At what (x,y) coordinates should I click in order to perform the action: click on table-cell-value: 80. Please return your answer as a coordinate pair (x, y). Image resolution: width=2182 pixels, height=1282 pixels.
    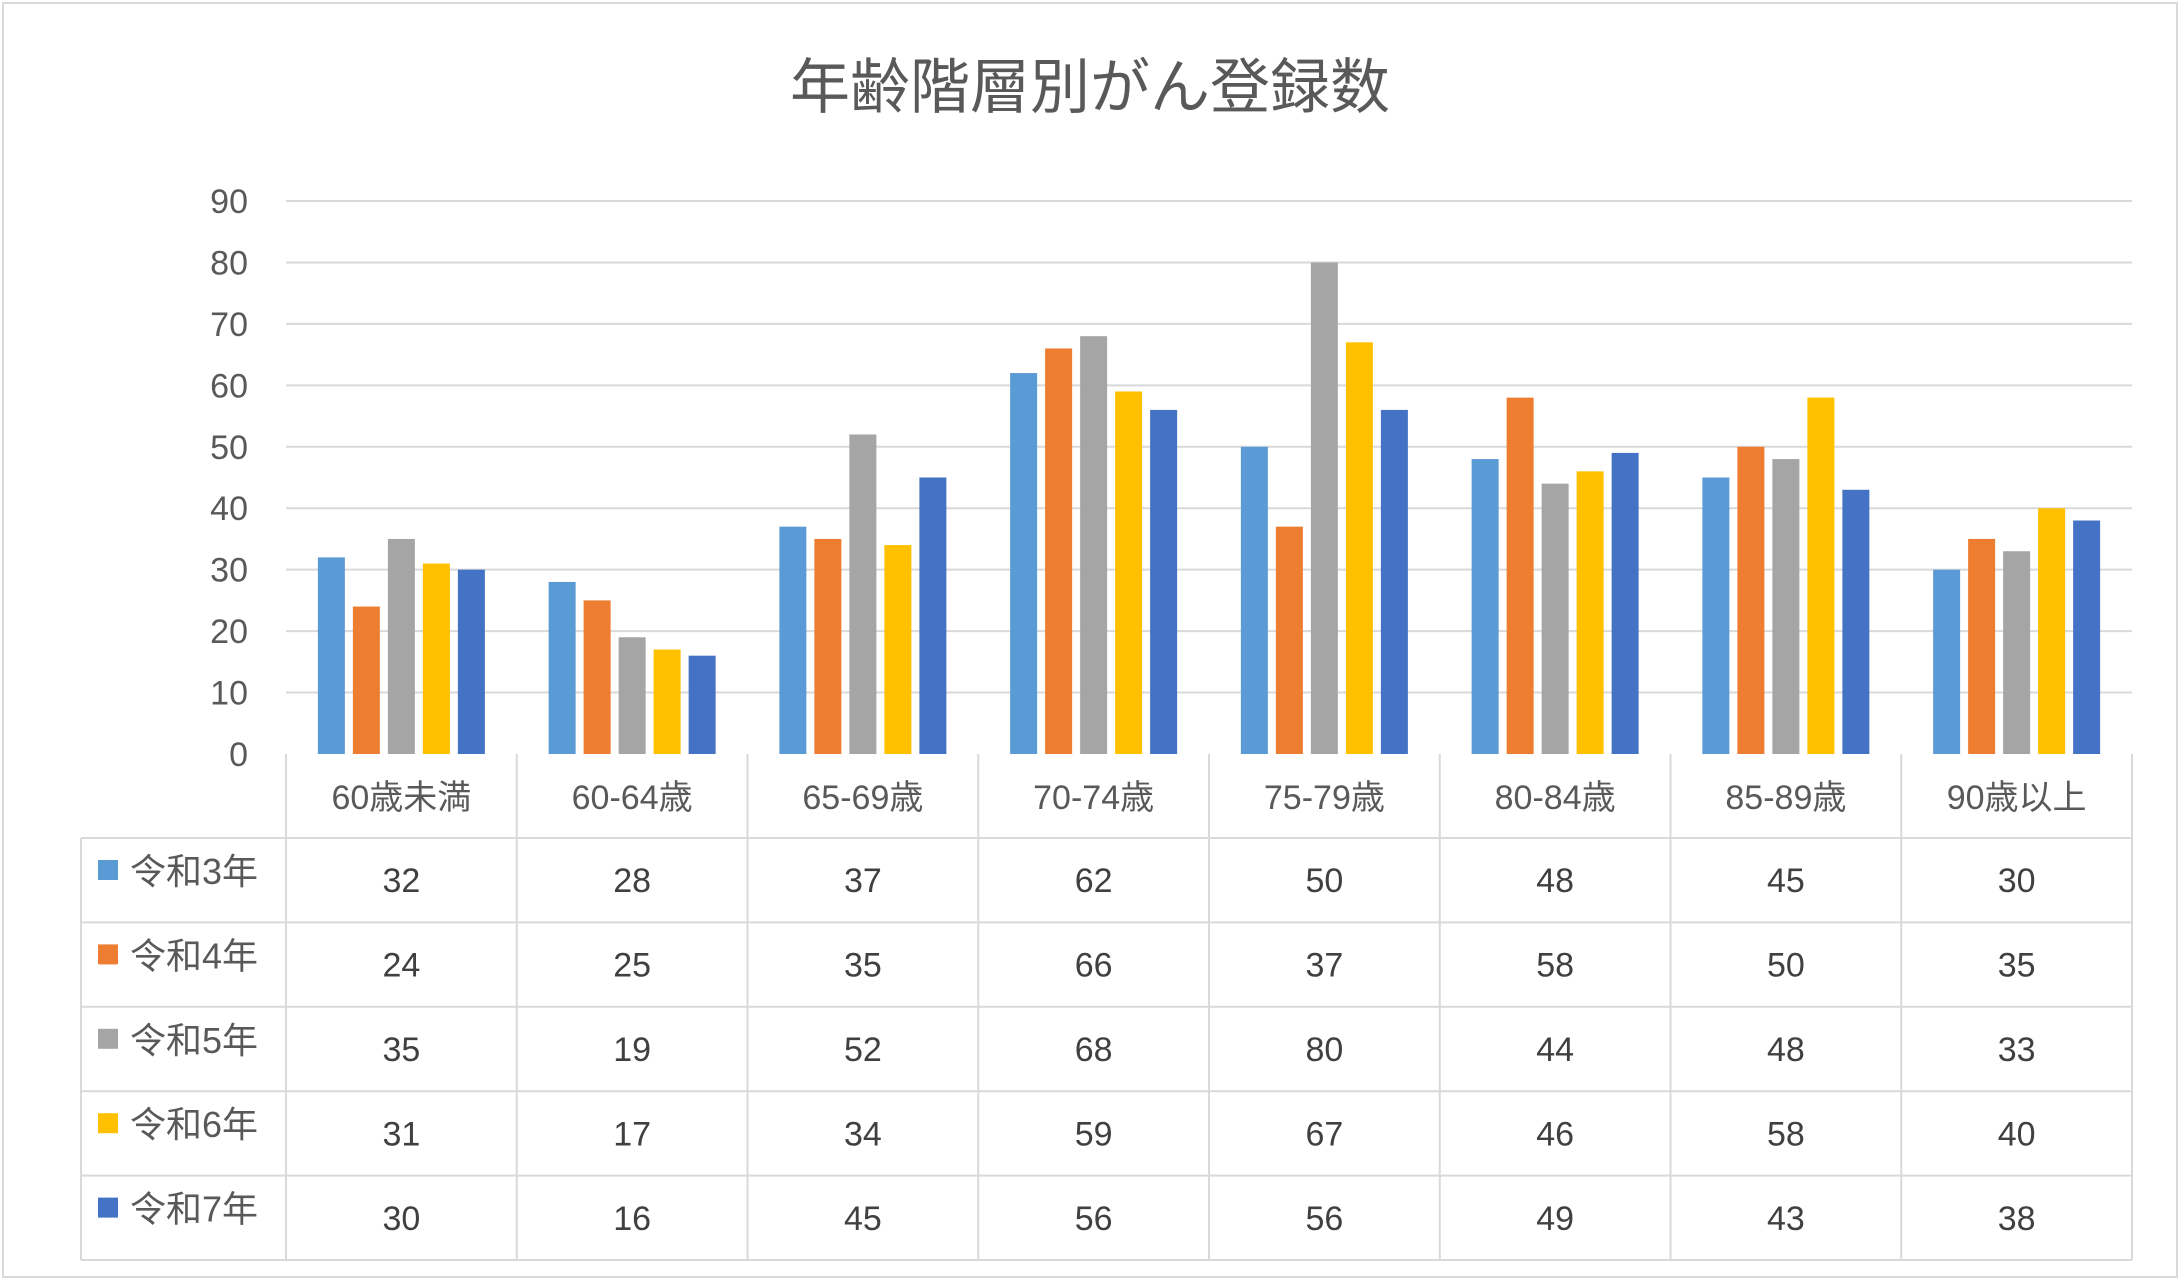
    Looking at the image, I should click on (1324, 1050).